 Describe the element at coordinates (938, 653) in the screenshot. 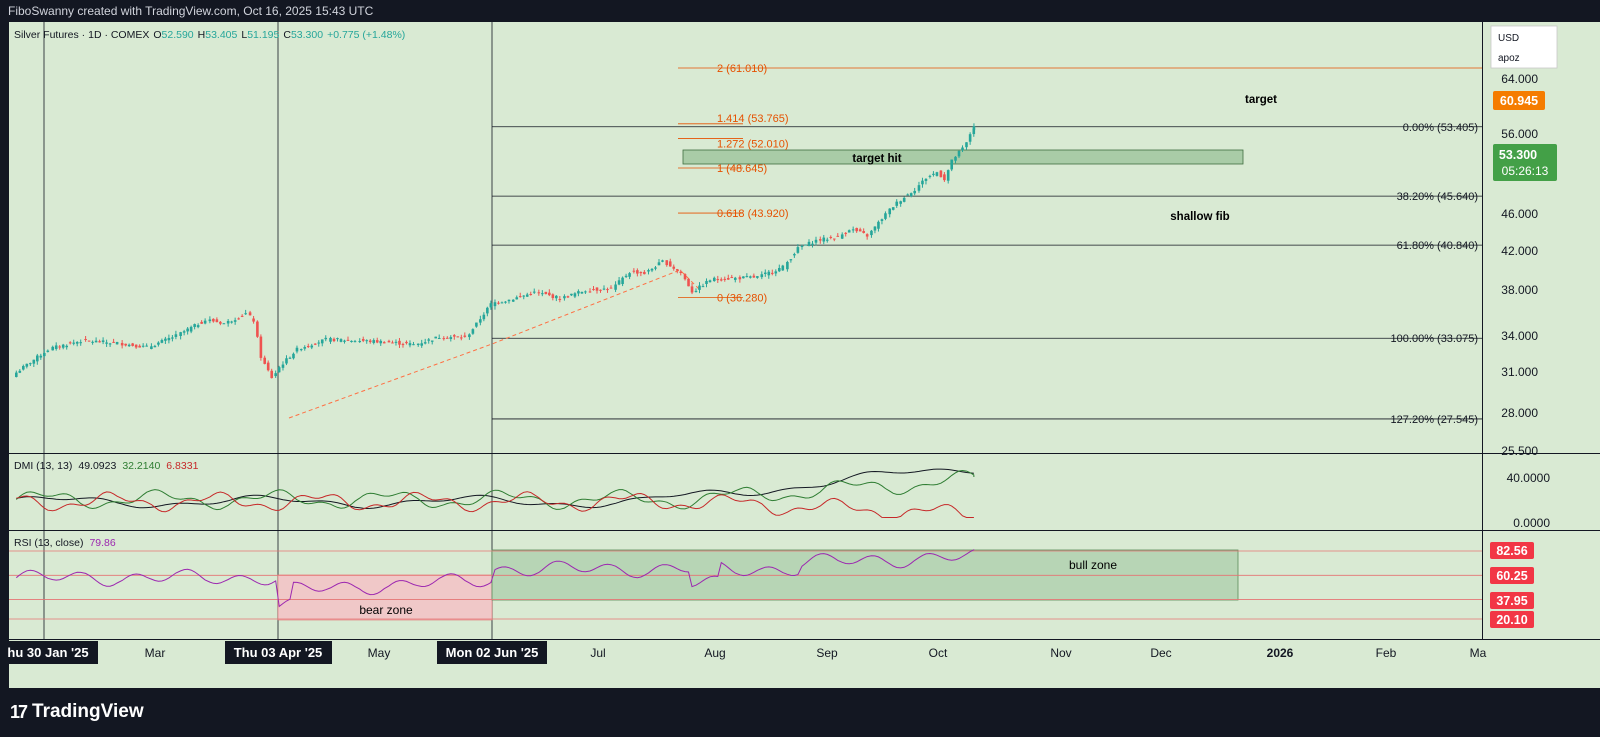

I see `time-label: Oct` at that location.